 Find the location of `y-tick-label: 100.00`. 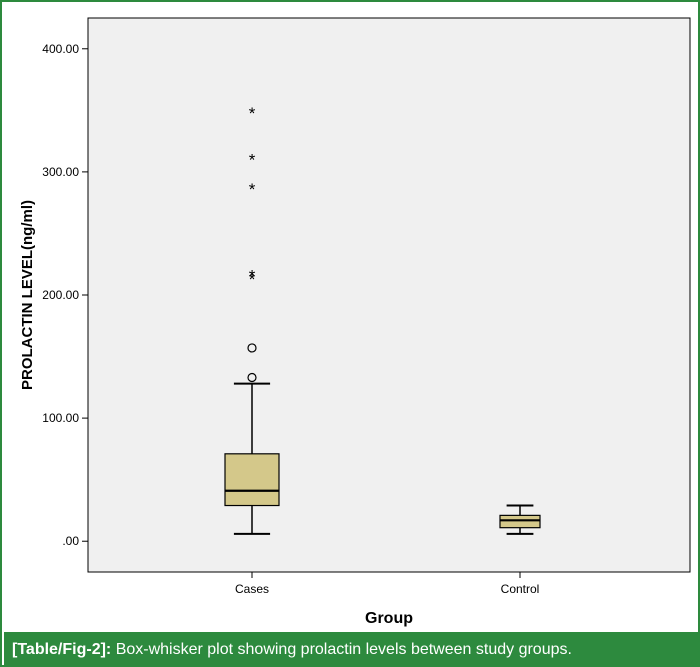

y-tick-label: 100.00 is located at coordinates (60, 418).